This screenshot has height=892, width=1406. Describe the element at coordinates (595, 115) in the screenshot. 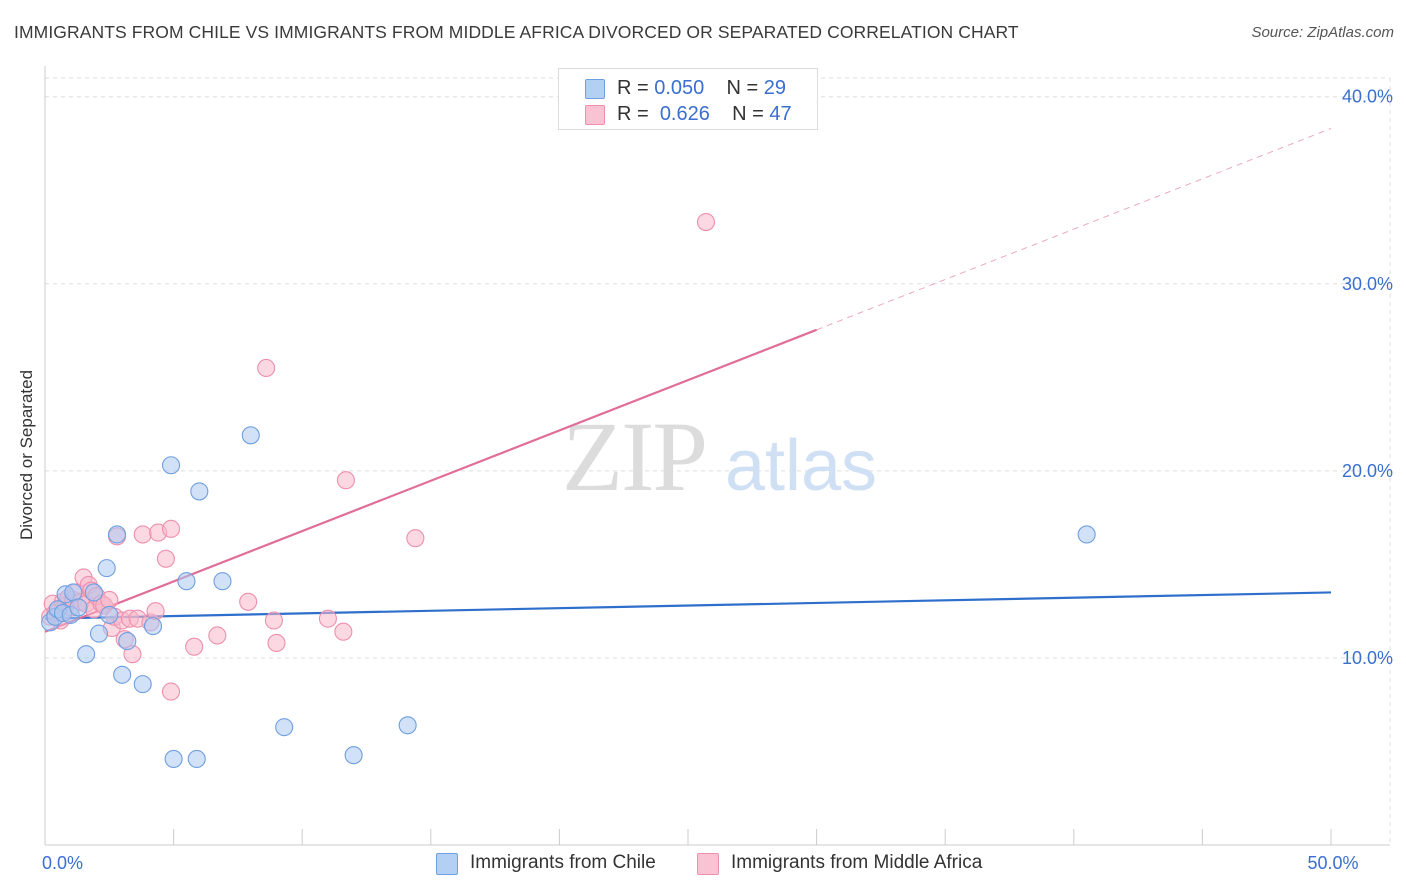

I see `legend-swatch-africa` at that location.